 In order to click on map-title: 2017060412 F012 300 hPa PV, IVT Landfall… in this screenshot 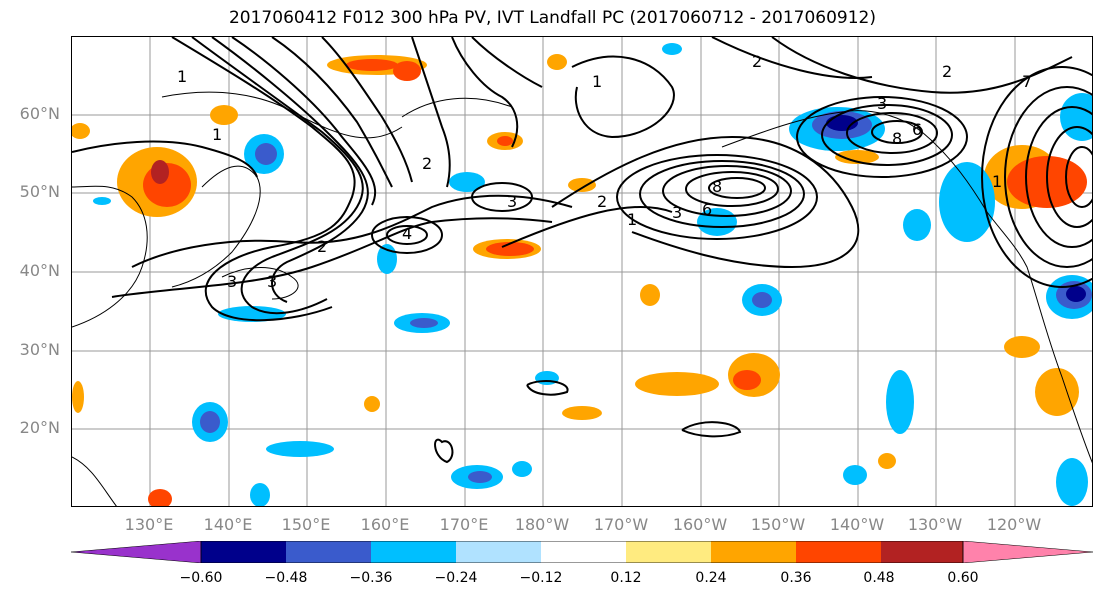, I will do `click(552, 18)`.